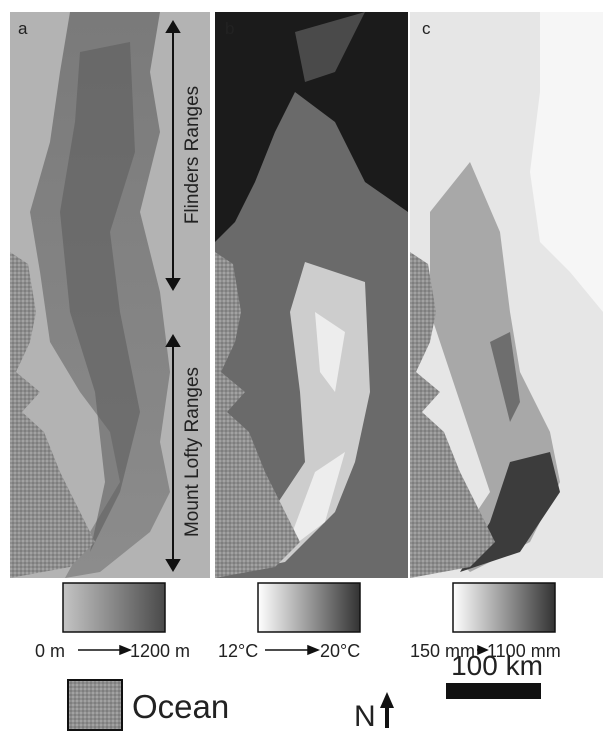  I want to click on legend-labels: 0 m 1200 m 12°C 20°C 150 mm 1100 mm, so click(298, 651).